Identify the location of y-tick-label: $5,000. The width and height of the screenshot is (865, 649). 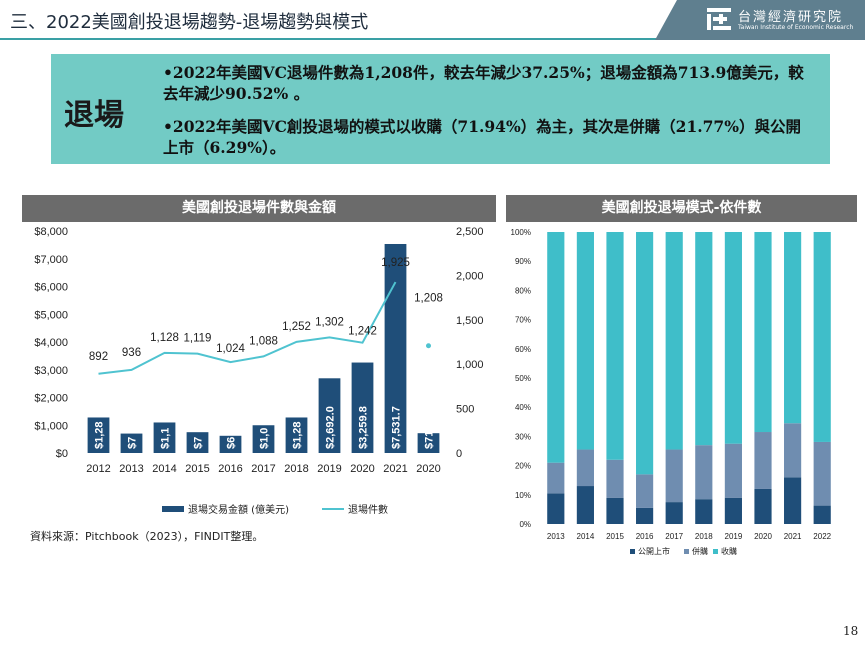
(51, 315).